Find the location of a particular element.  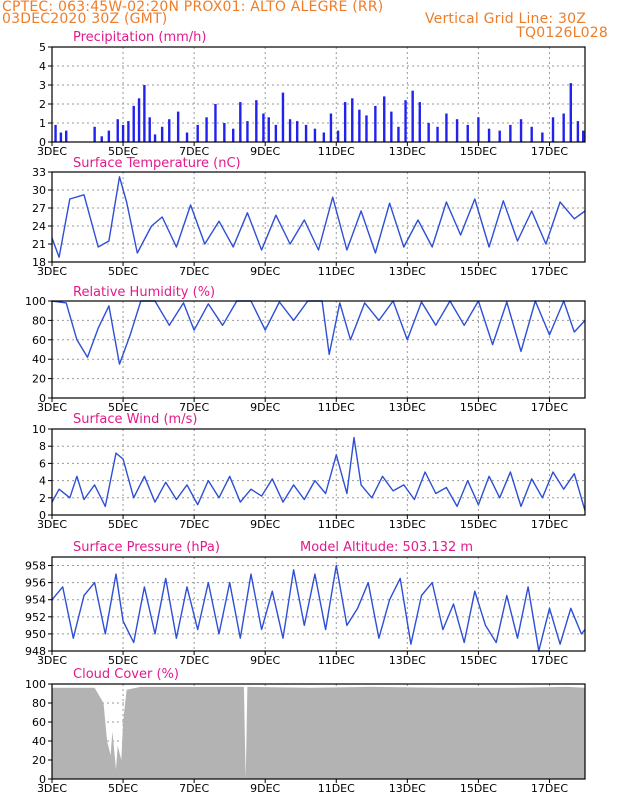

y-tick-label: 6 is located at coordinates (42, 463).